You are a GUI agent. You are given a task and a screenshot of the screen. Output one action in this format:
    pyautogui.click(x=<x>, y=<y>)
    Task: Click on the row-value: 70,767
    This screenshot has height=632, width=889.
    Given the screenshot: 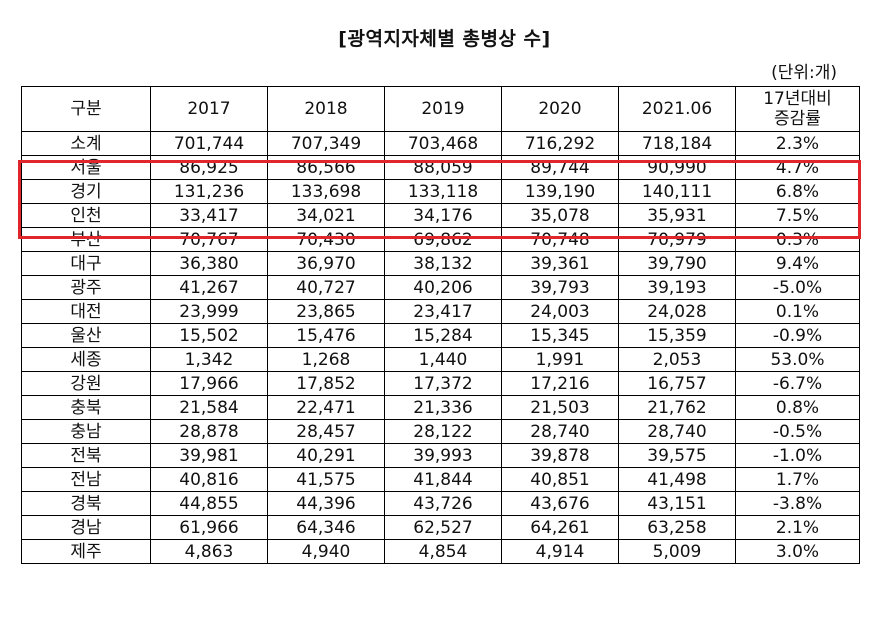 What is the action you would take?
    pyautogui.click(x=209, y=239)
    